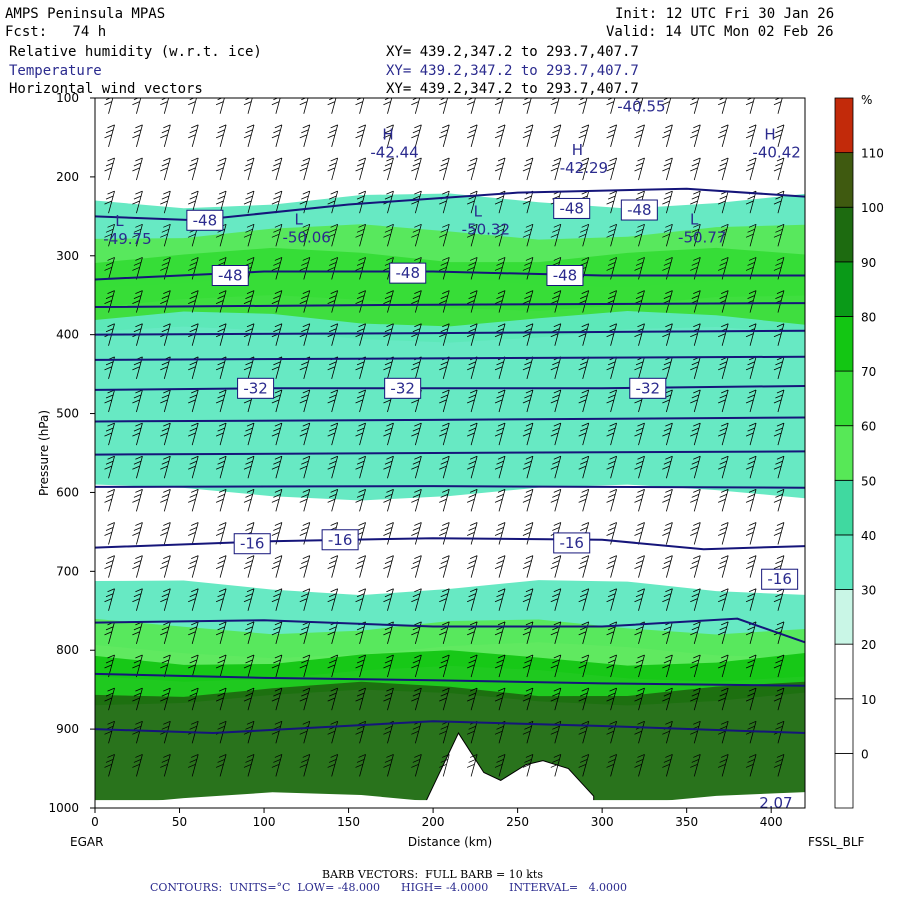  I want to click on colorbar-label: 80, so click(868, 317).